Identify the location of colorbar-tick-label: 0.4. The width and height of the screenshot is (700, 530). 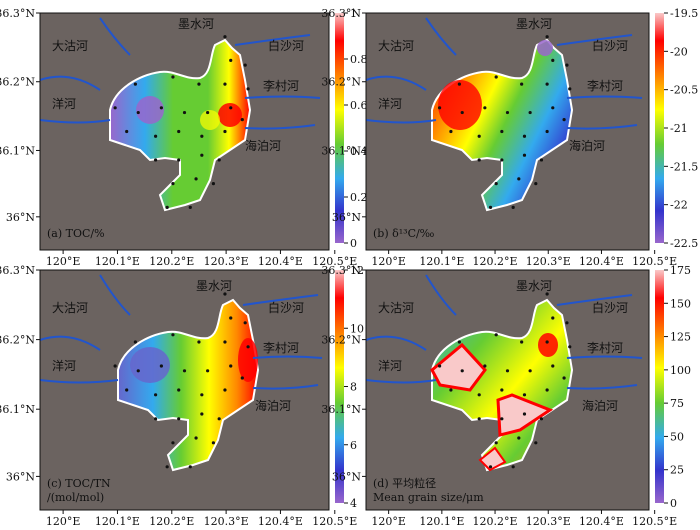
(359, 151).